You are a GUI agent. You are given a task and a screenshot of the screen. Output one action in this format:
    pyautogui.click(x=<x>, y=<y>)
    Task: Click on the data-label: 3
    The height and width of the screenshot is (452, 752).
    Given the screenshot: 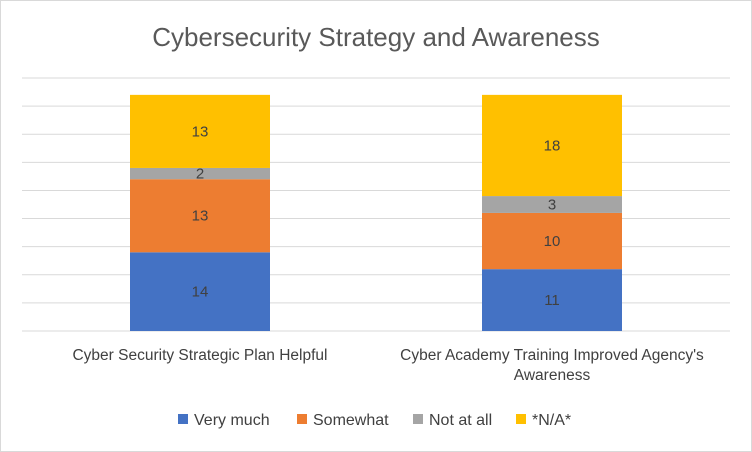 What is the action you would take?
    pyautogui.click(x=552, y=205)
    